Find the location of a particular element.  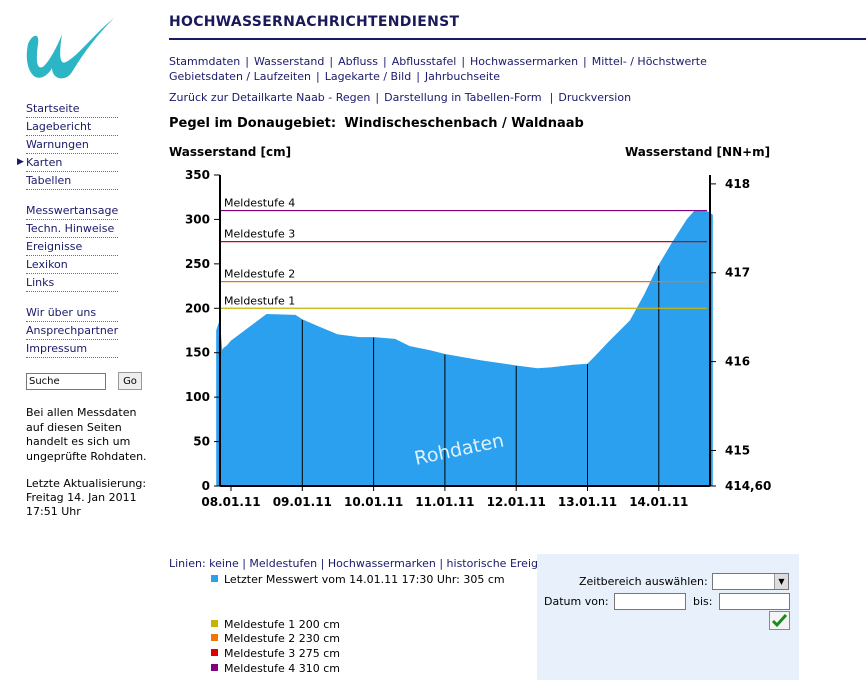

gauge-label: Pegel im Donaugebiet: is located at coordinates (253, 123).